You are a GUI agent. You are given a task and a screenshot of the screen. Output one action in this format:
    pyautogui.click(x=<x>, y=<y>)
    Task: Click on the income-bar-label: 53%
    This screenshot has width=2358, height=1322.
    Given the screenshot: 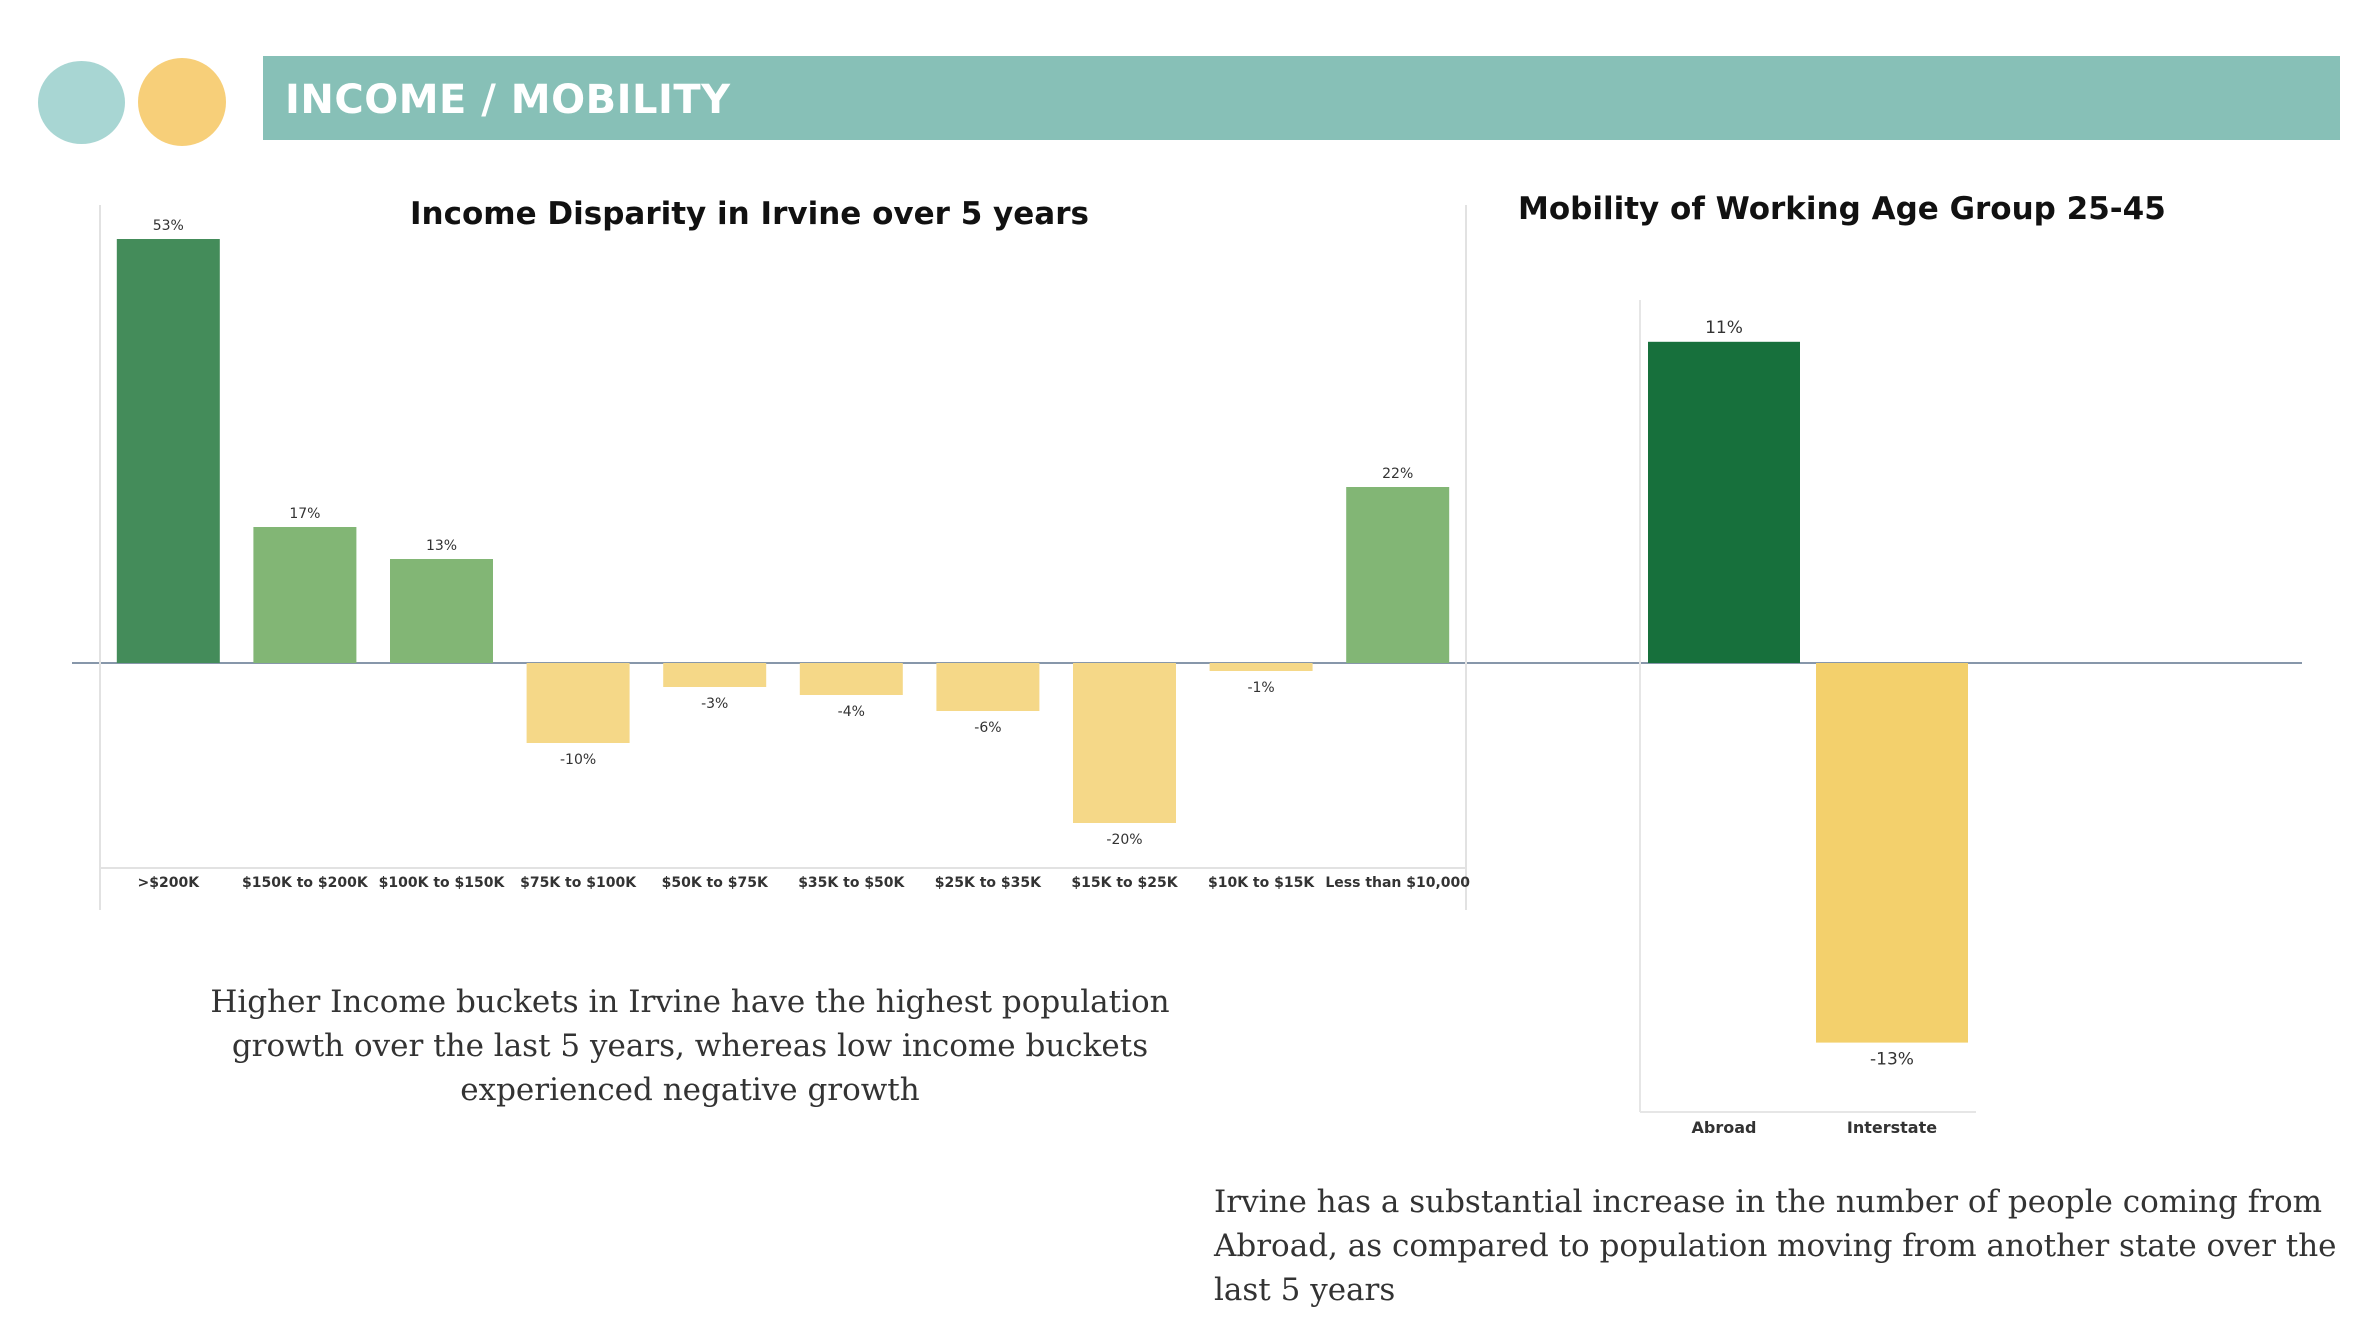 What is the action you would take?
    pyautogui.click(x=168, y=226)
    